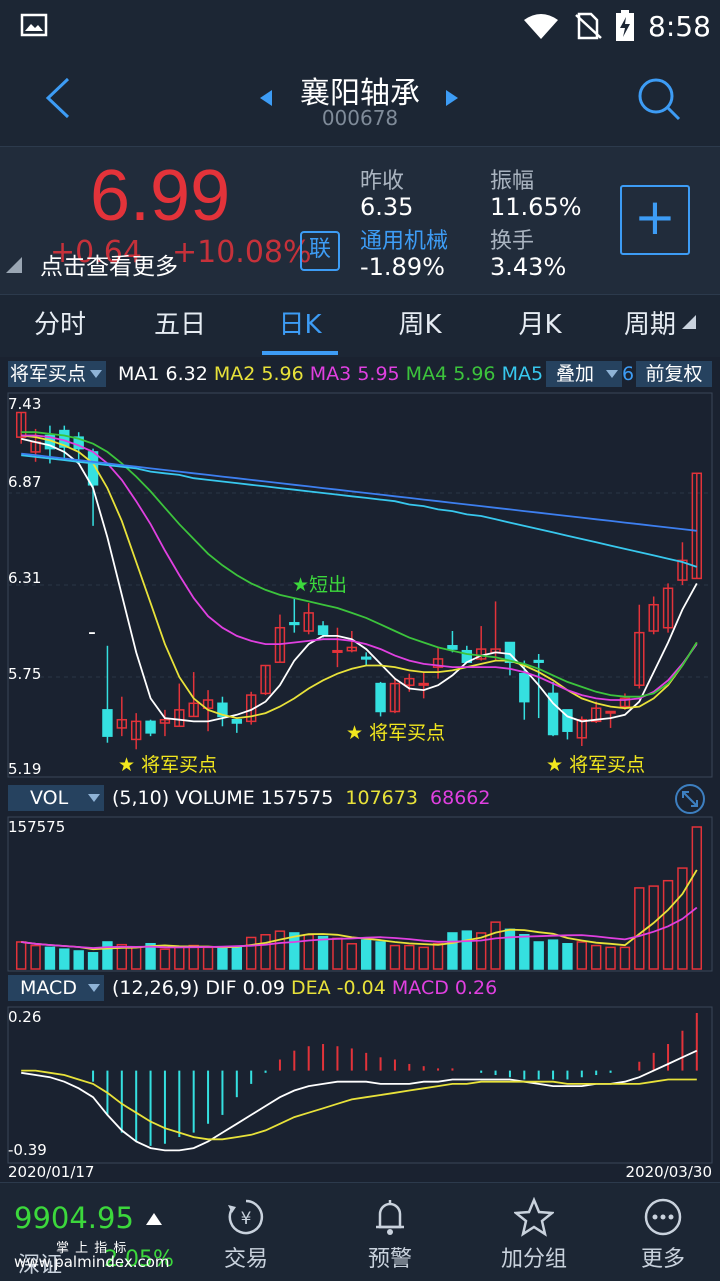  What do you see at coordinates (96, 252) in the screenshot?
I see `price-change: +0.64` at bounding box center [96, 252].